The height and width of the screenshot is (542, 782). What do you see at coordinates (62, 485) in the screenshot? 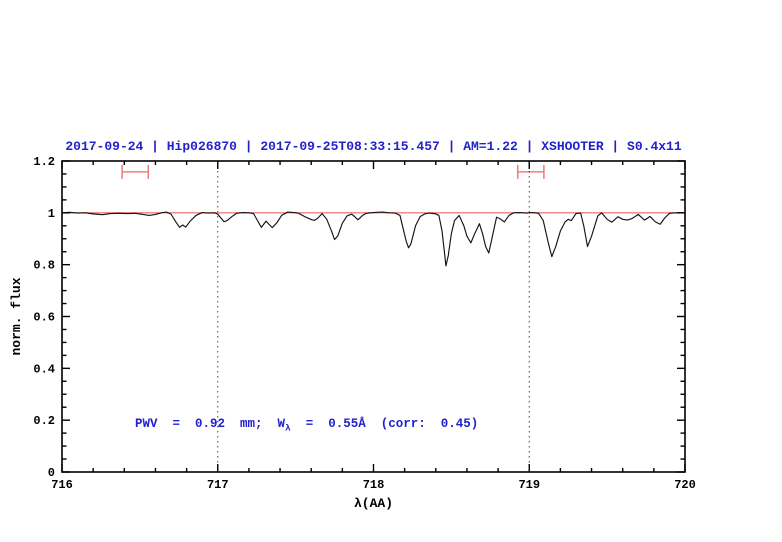
I see `x-tick-label: 716` at bounding box center [62, 485].